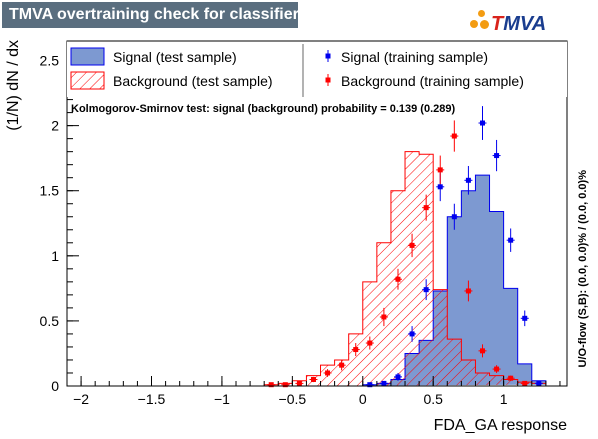  What do you see at coordinates (50, 191) in the screenshot?
I see `y-tick-label: 1.5` at bounding box center [50, 191].